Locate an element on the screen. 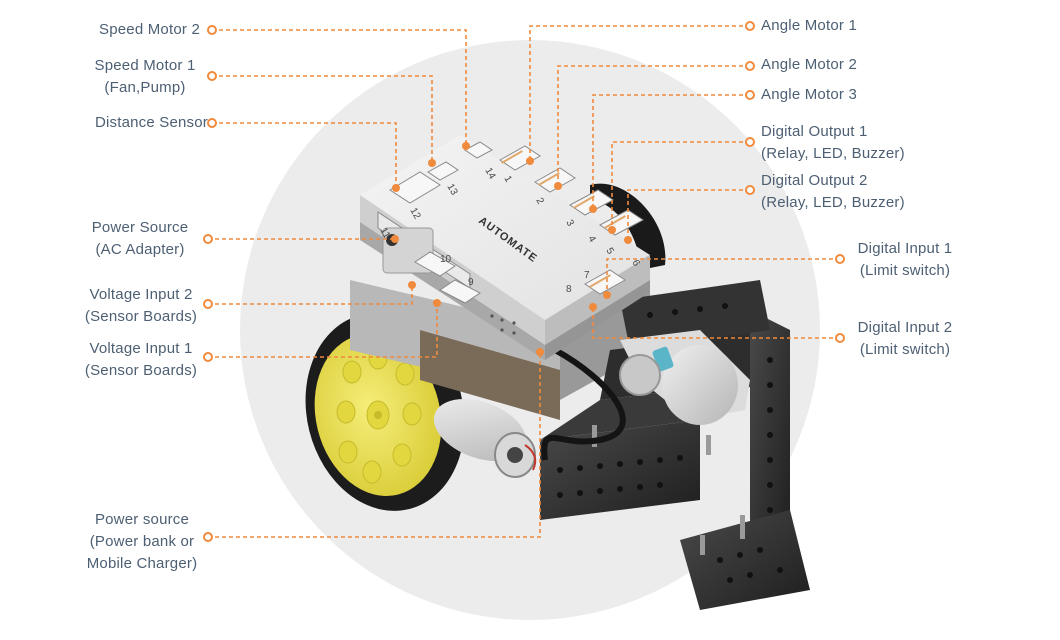 This screenshot has height=640, width=1060. label-angle-motor-2: Angle Motor 2 is located at coordinates (809, 65).